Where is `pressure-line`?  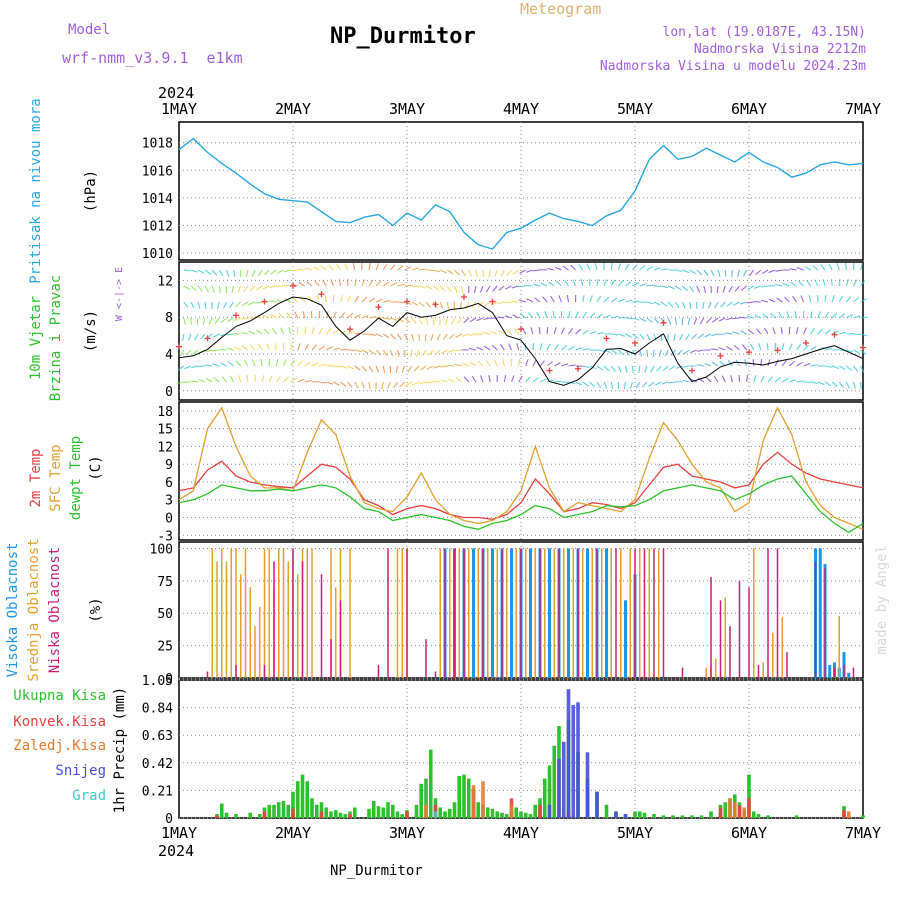 pressure-line is located at coordinates (521, 193).